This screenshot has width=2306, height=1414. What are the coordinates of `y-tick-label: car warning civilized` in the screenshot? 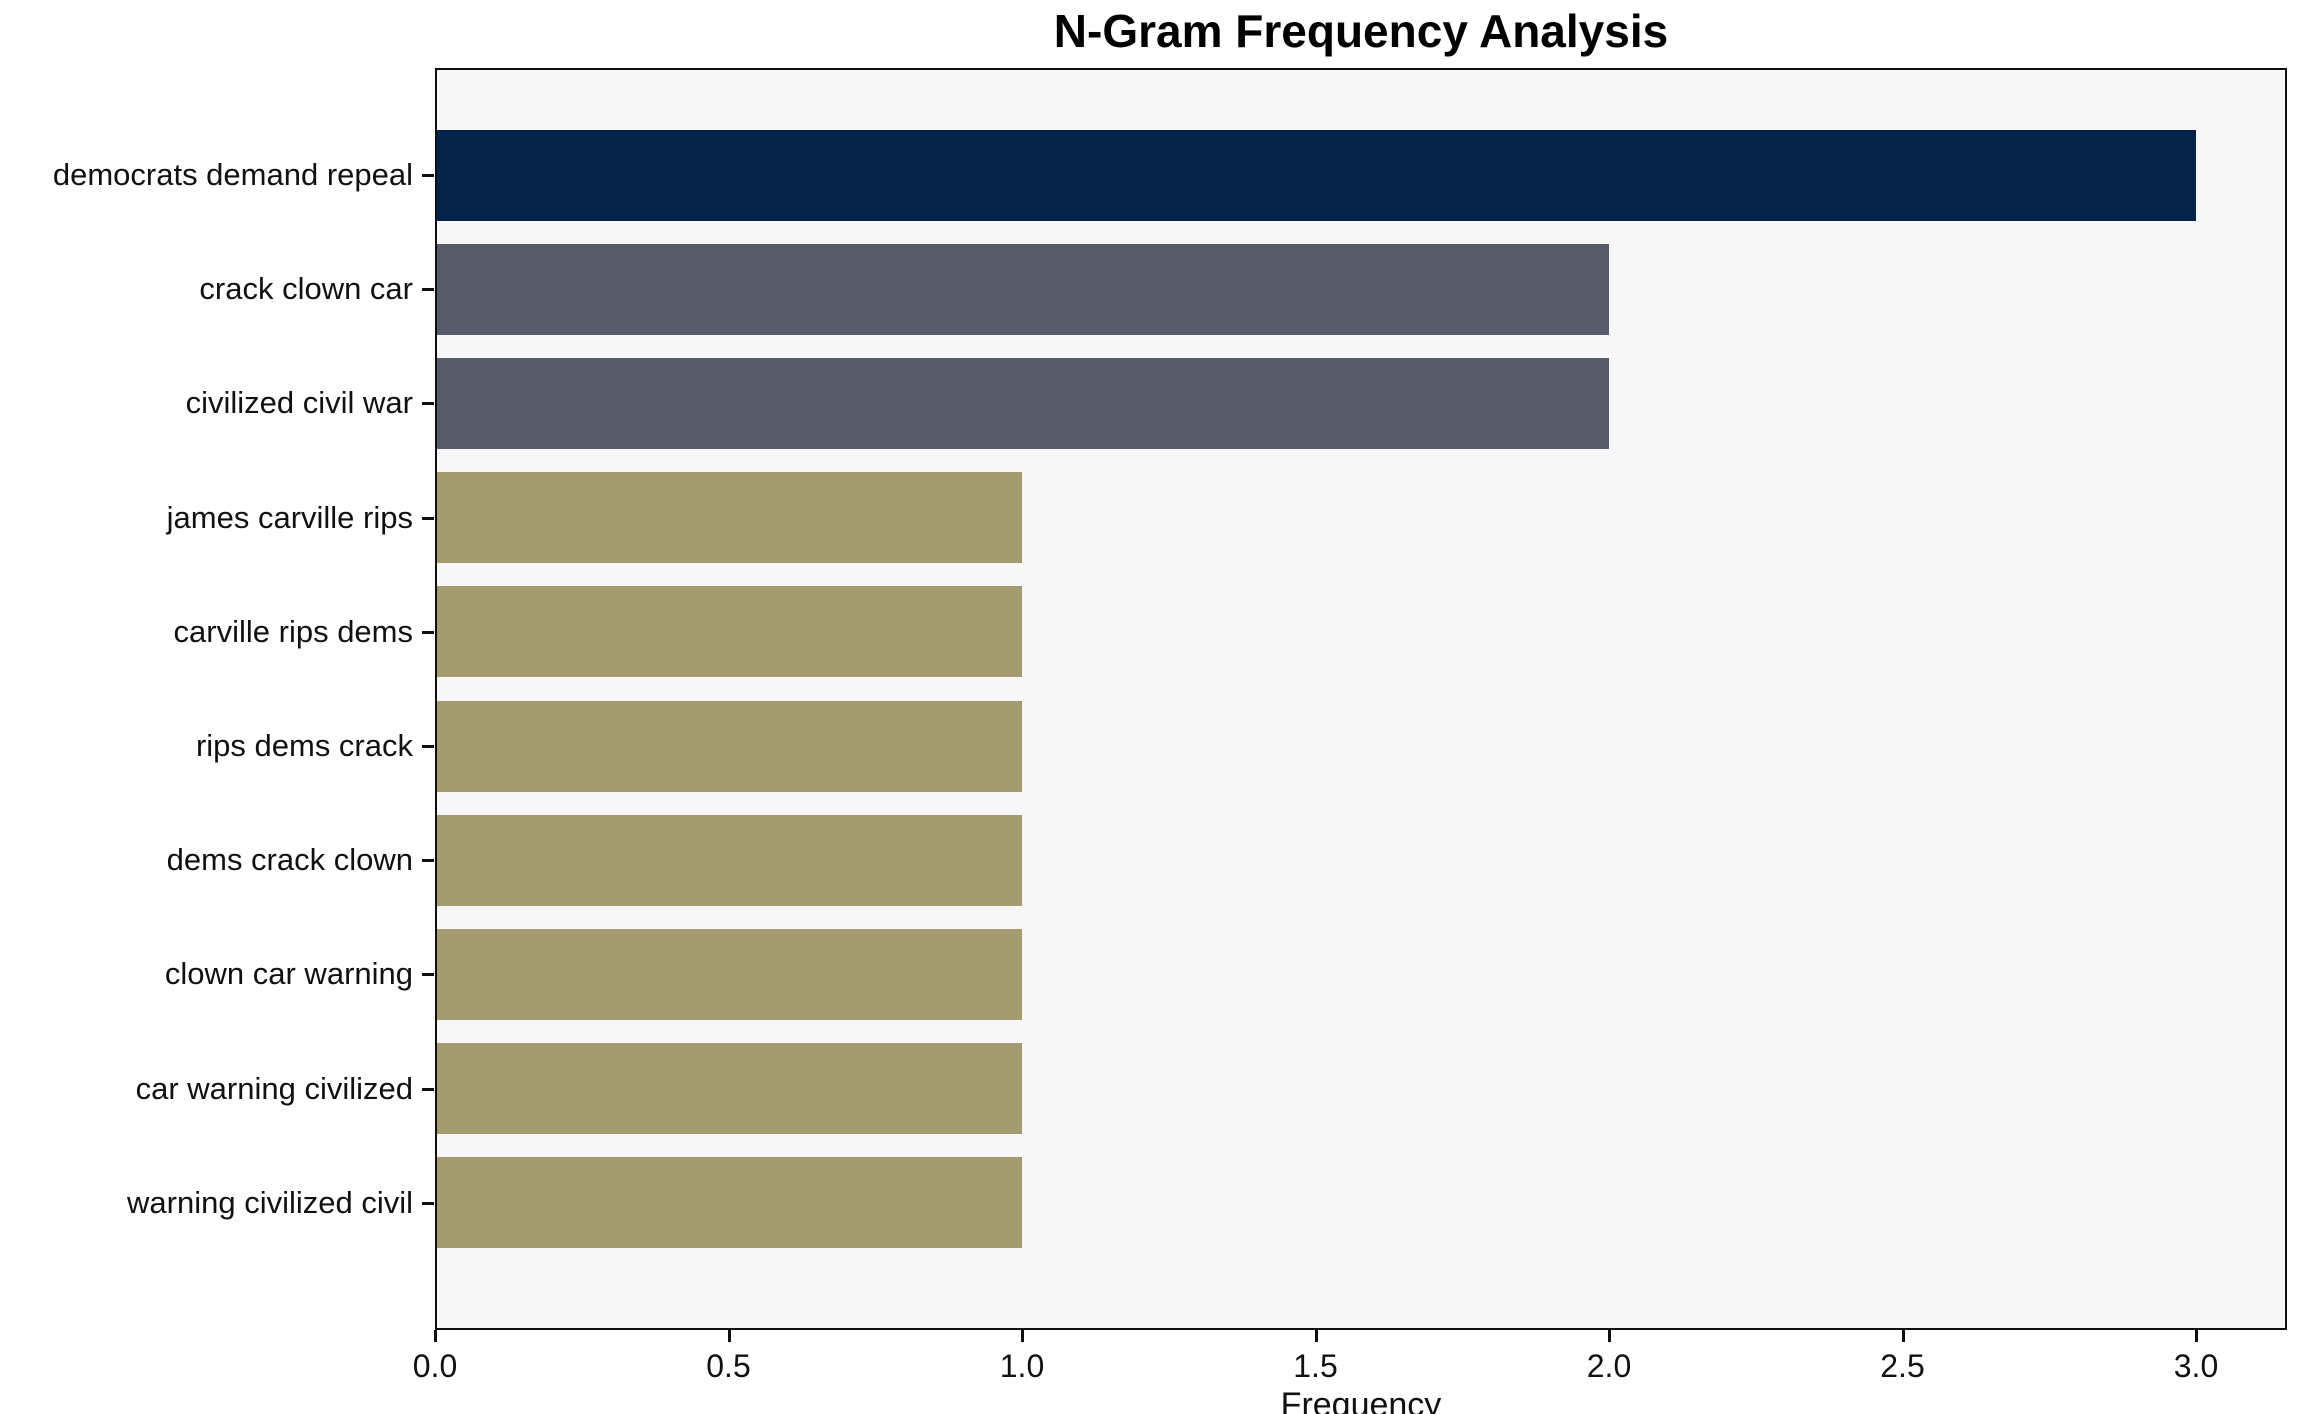 It's located at (274, 1088).